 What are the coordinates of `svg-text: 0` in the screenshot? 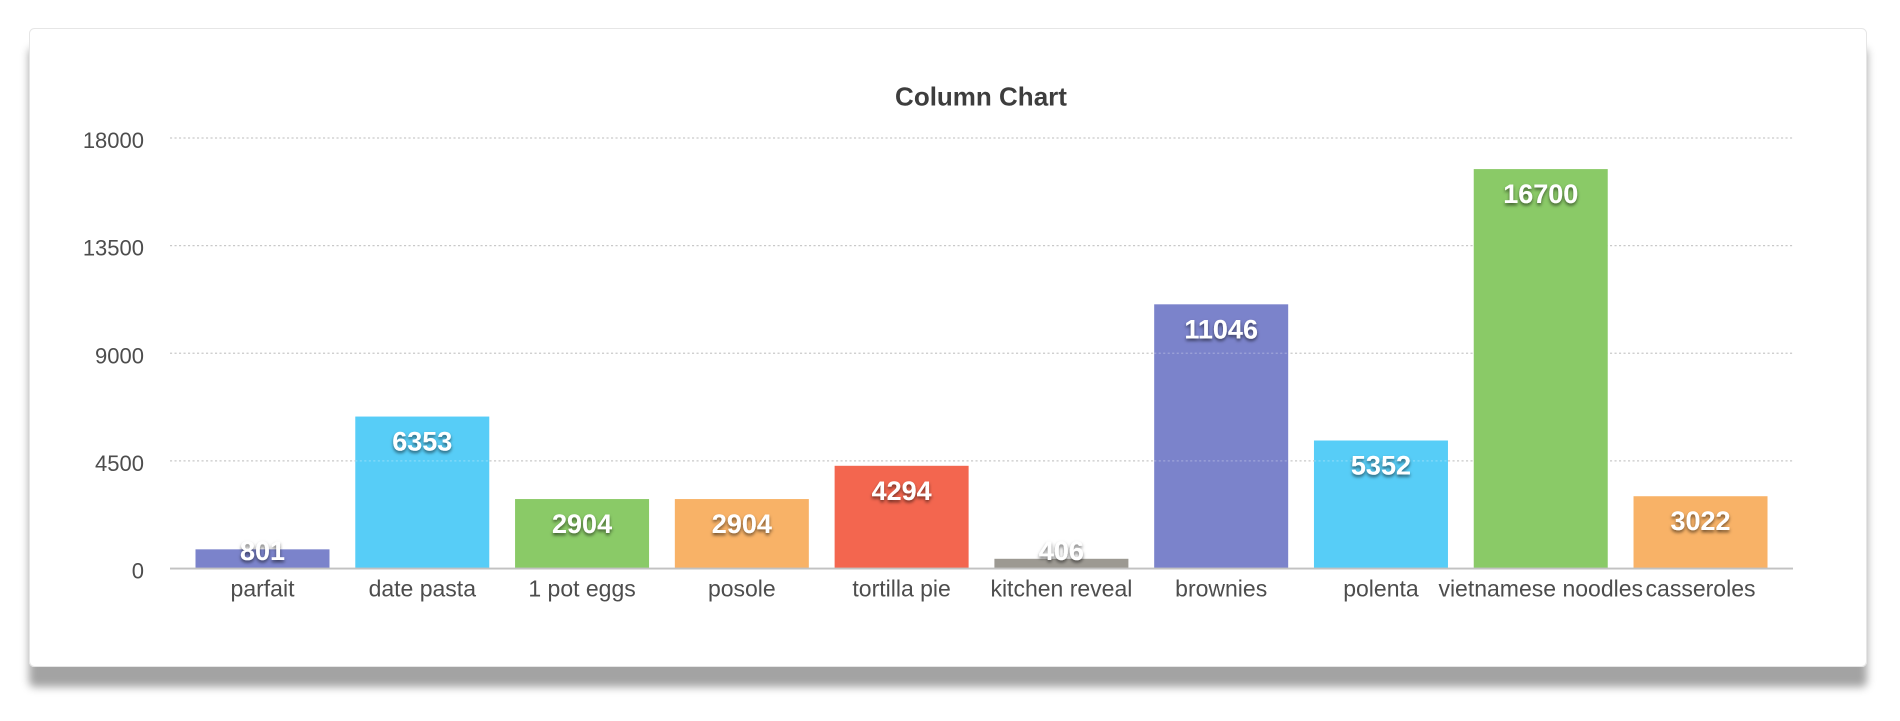 It's located at (138, 571).